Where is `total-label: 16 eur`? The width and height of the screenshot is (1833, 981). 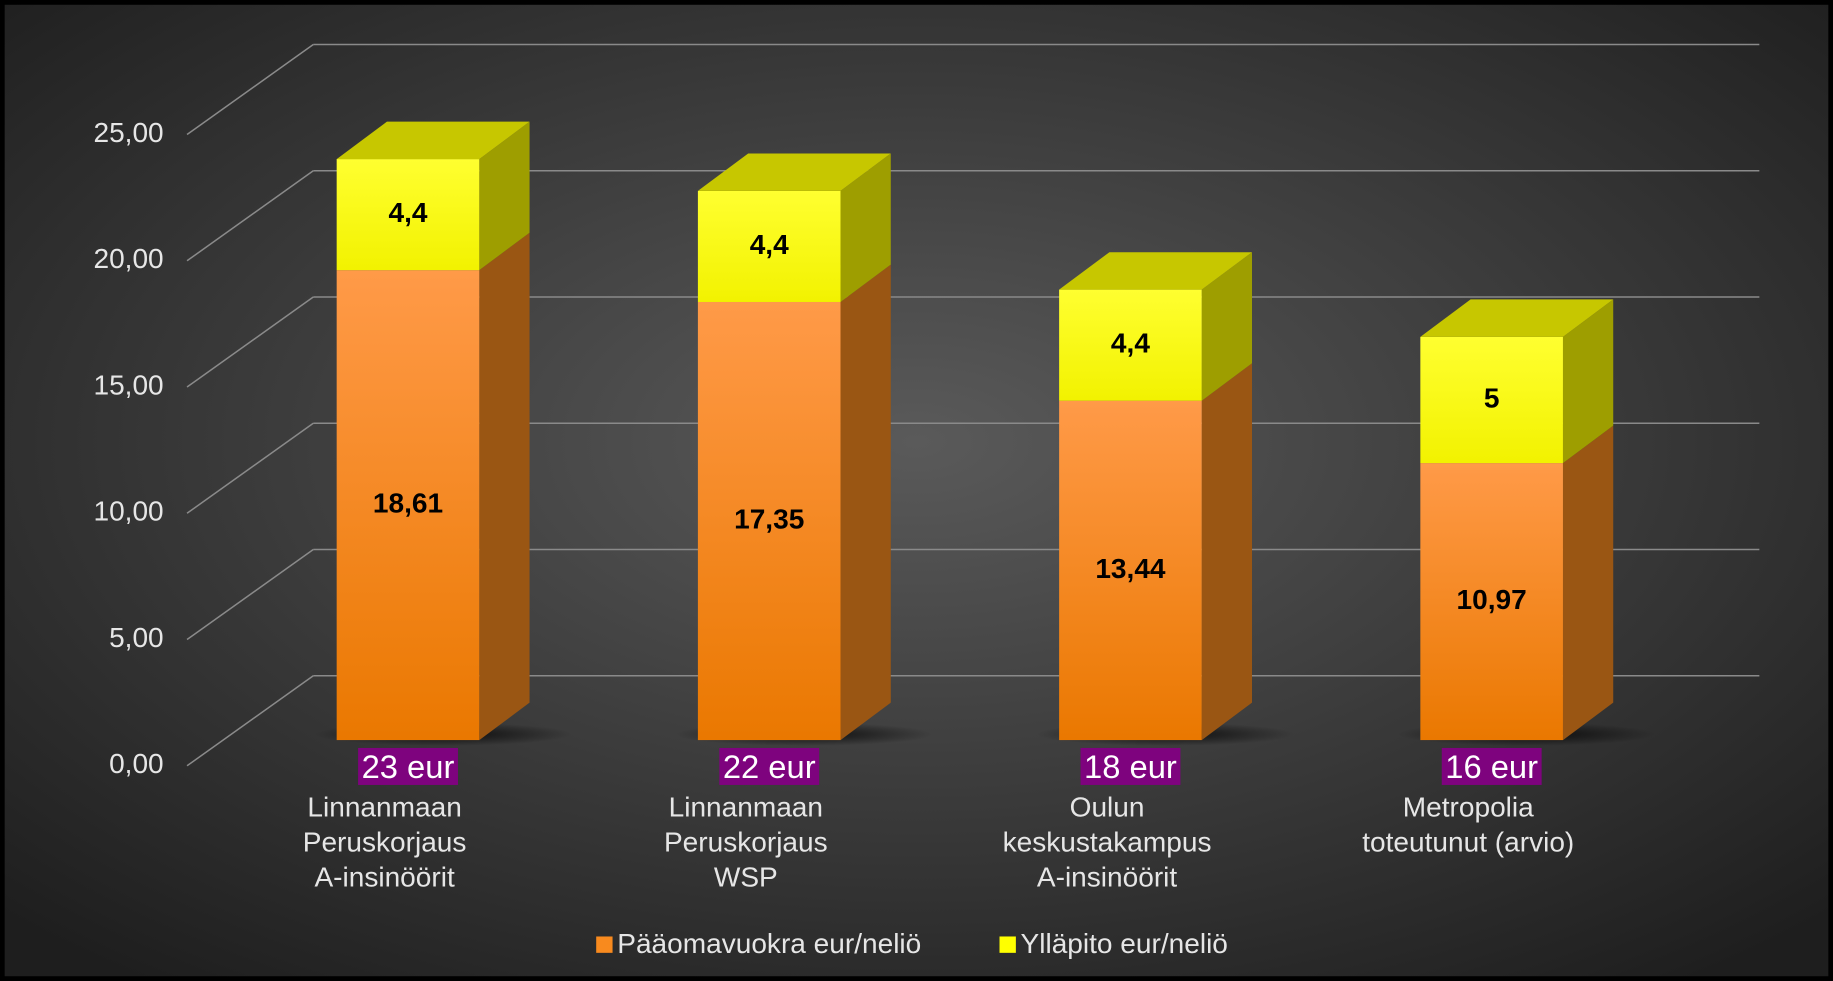
total-label: 16 eur is located at coordinates (1491, 766).